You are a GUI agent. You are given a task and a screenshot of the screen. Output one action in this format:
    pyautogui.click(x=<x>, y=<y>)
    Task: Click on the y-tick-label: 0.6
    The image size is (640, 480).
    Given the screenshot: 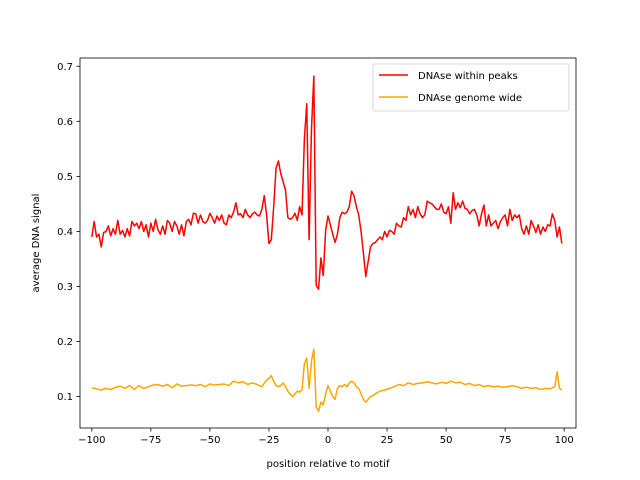 What is the action you would take?
    pyautogui.click(x=65, y=122)
    